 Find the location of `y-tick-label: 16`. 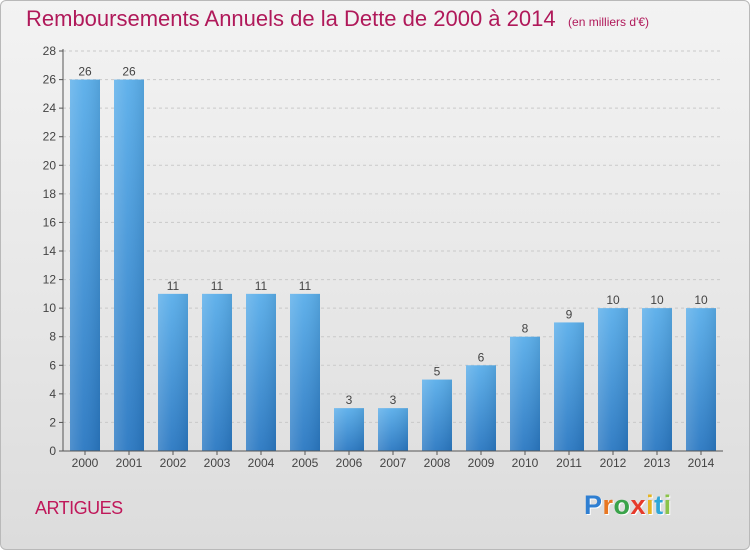

y-tick-label: 16 is located at coordinates (50, 222).